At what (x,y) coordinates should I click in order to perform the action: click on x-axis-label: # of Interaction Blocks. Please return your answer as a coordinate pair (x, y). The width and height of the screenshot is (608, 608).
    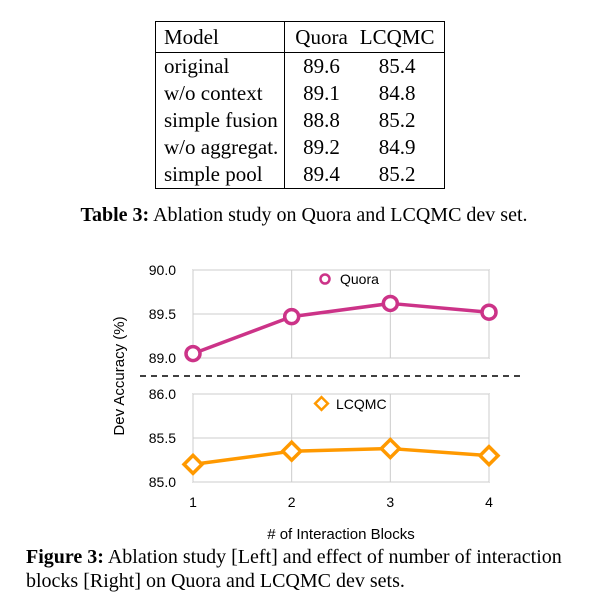
    Looking at the image, I should click on (341, 534).